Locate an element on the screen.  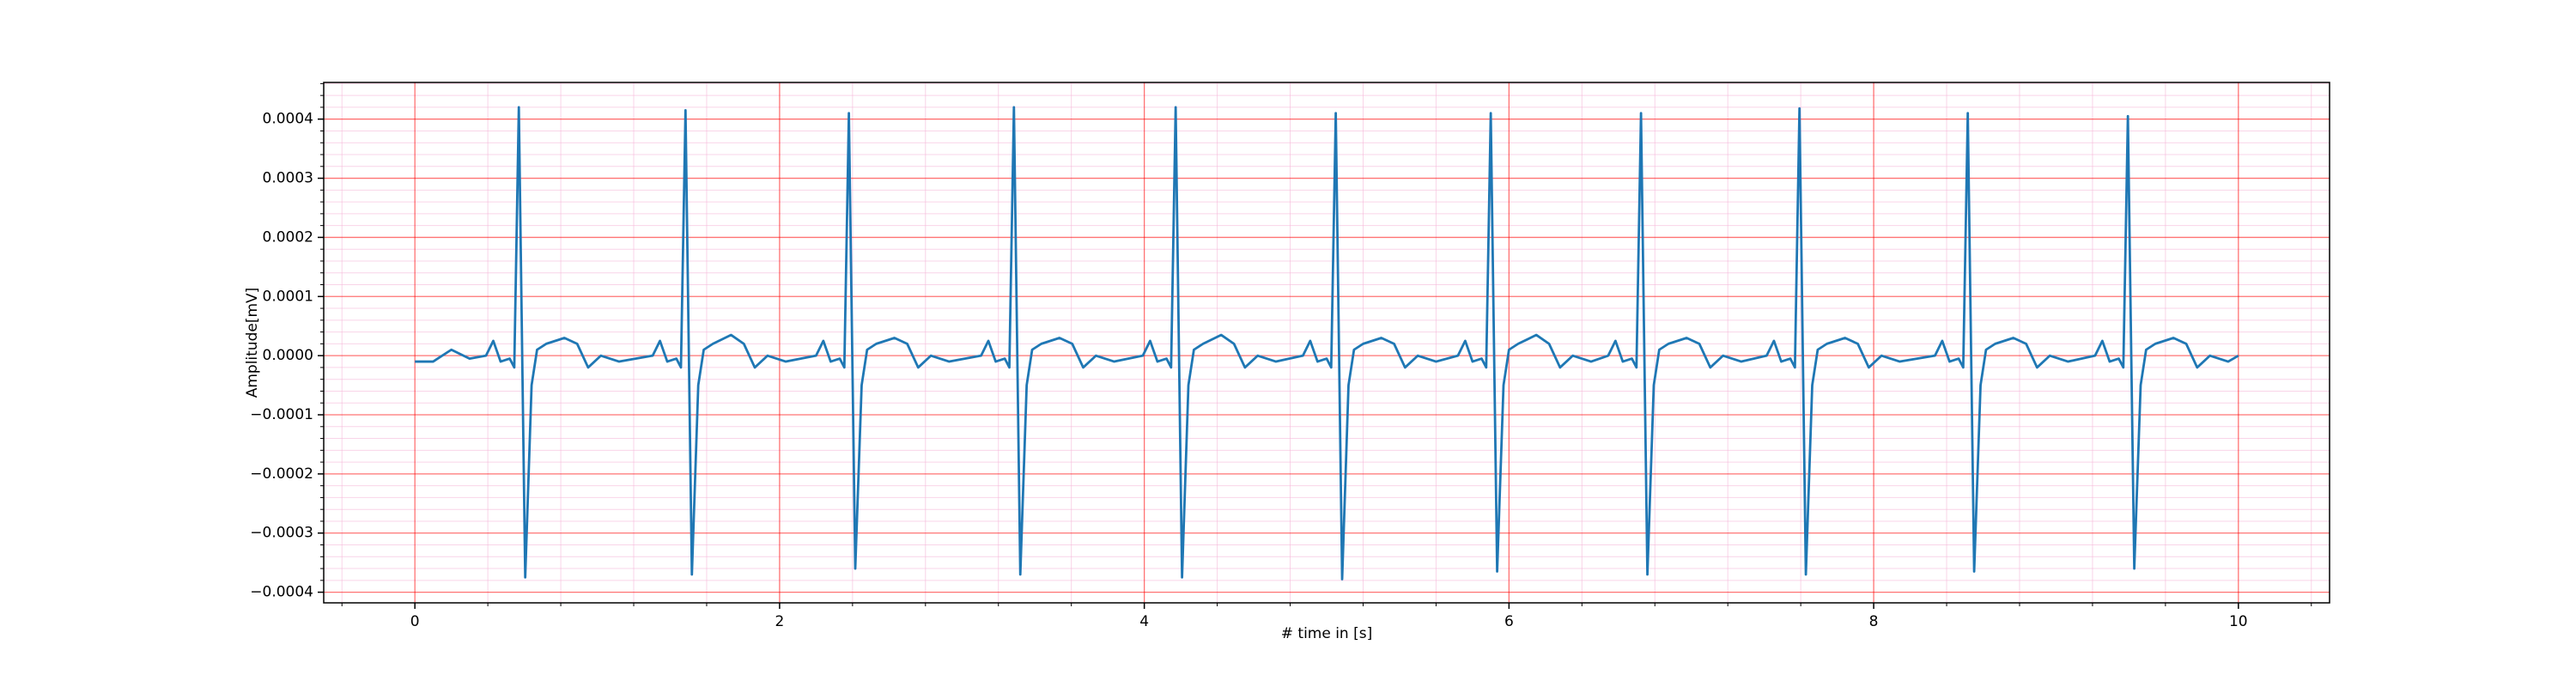
y-tick-label: 0.0004 is located at coordinates (288, 119).